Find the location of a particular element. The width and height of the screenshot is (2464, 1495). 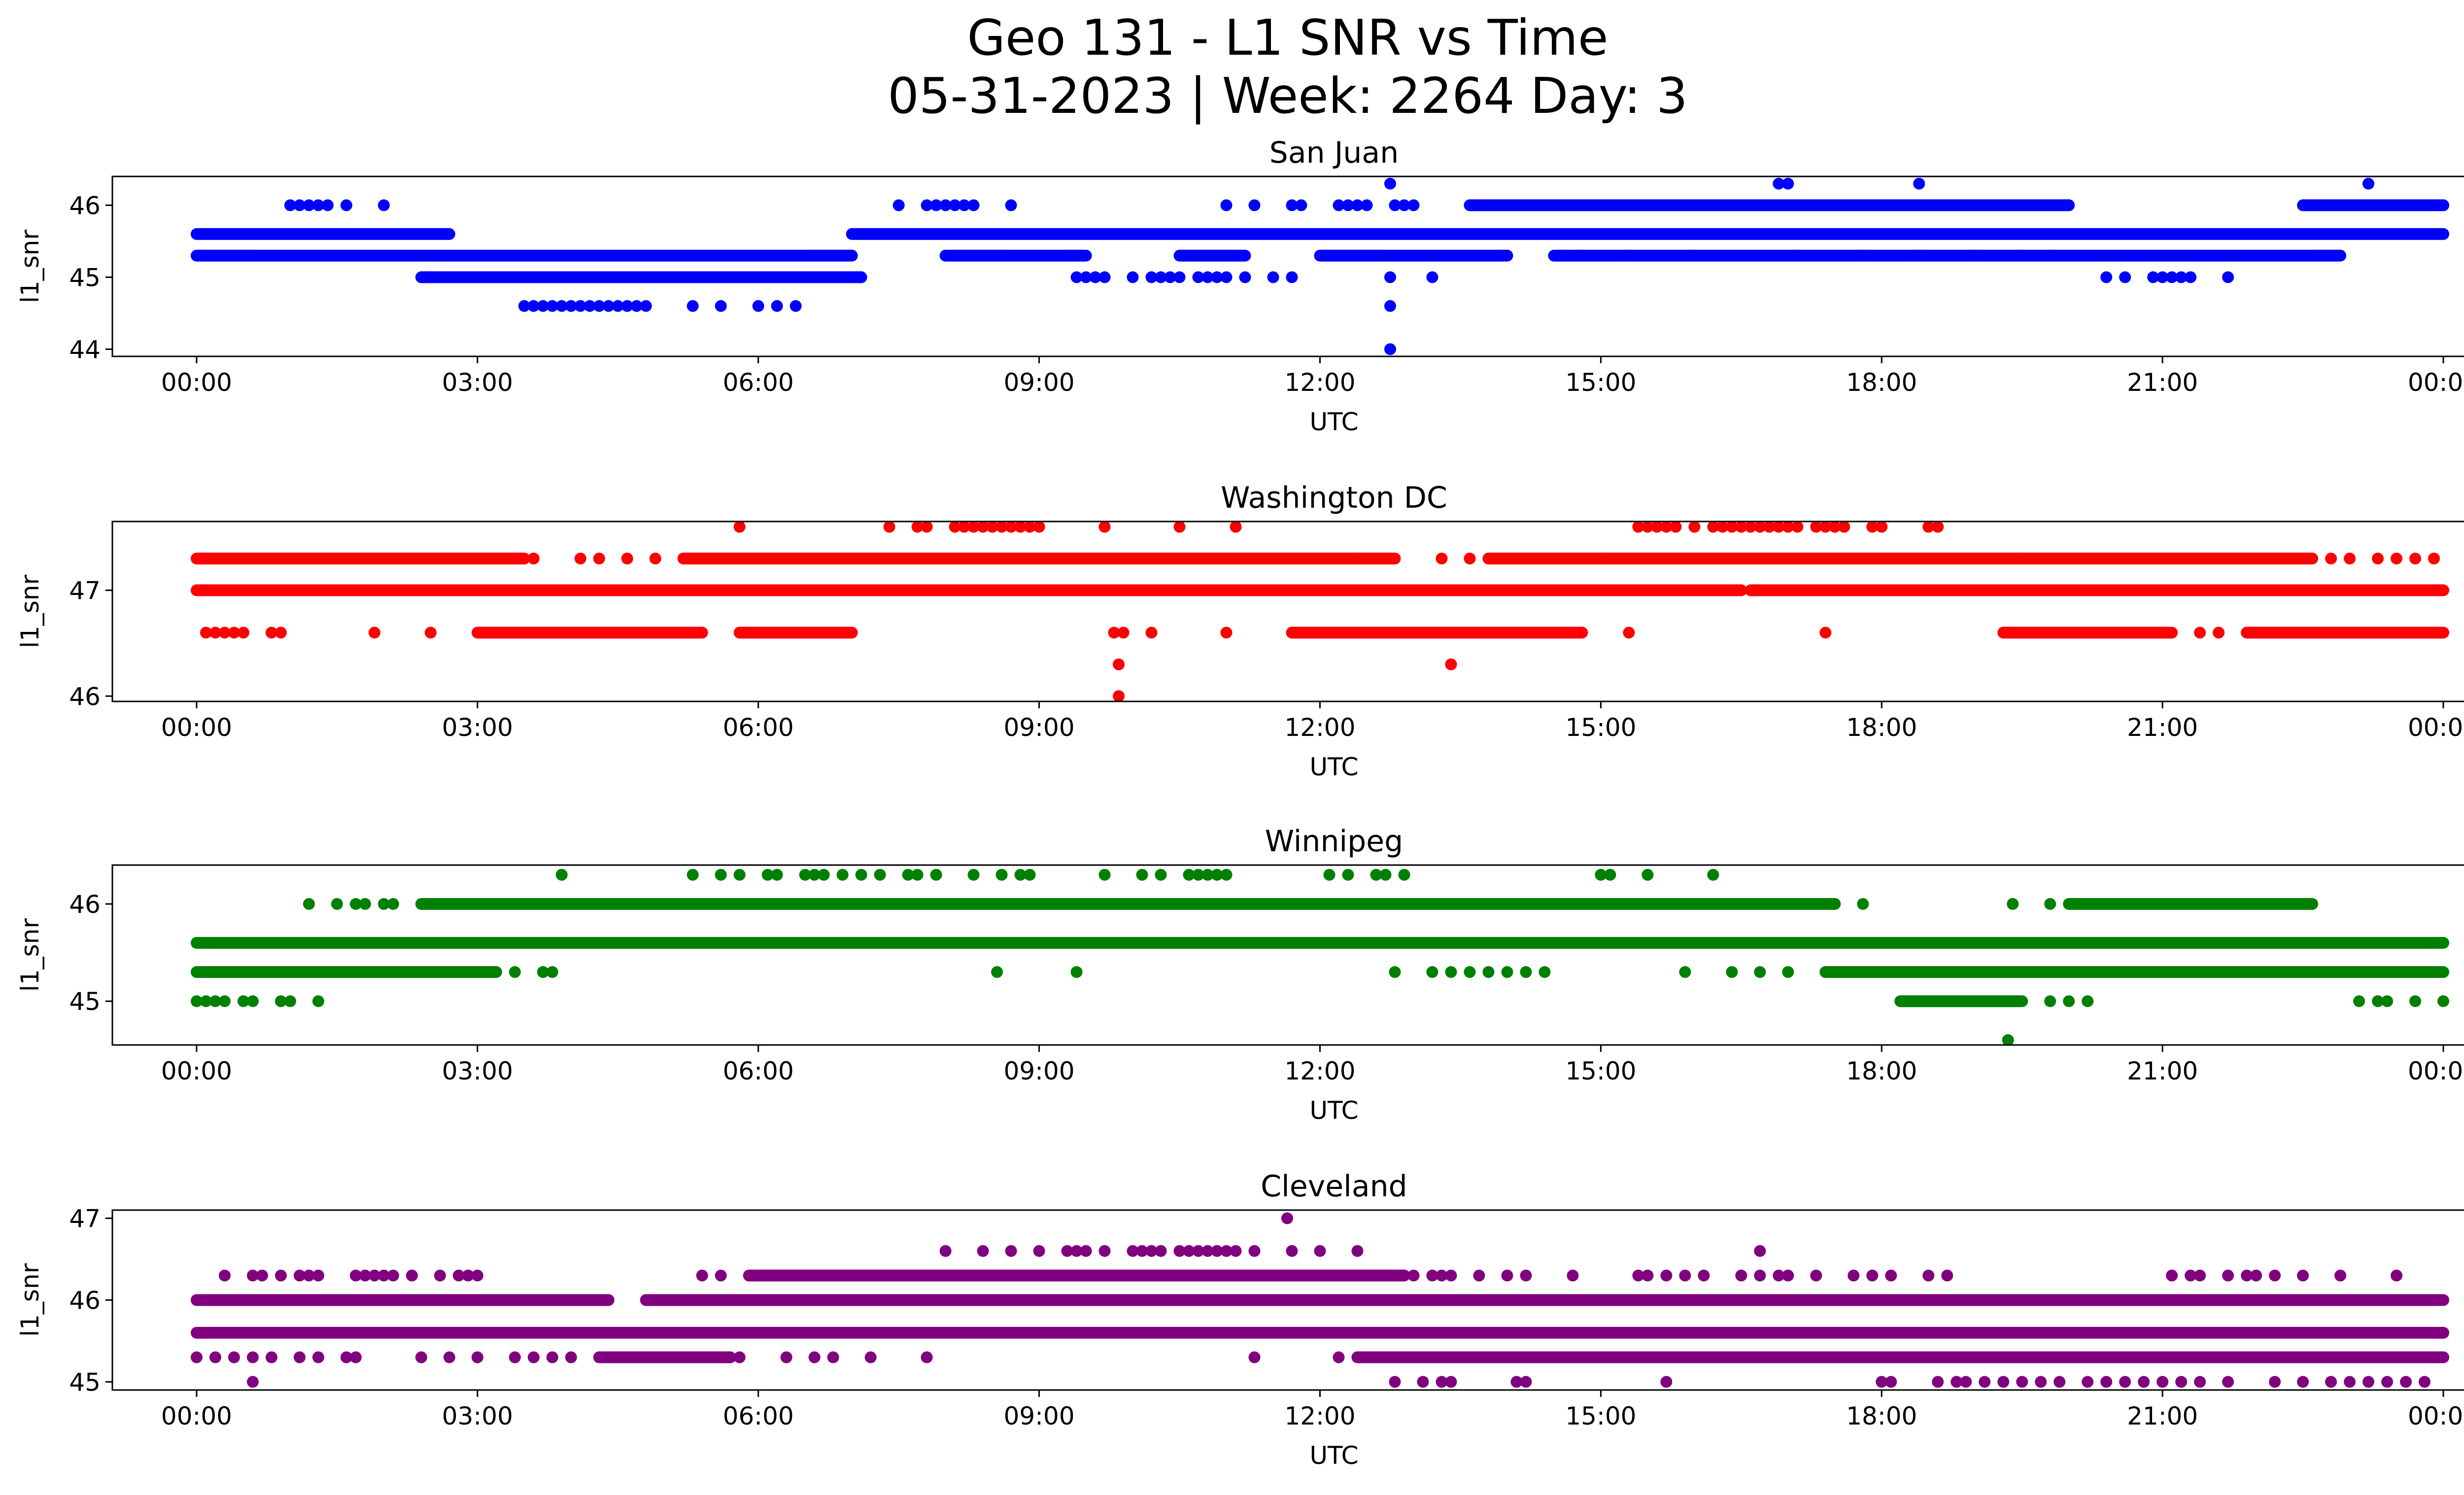

y-tick-label: 47 is located at coordinates (85, 591).